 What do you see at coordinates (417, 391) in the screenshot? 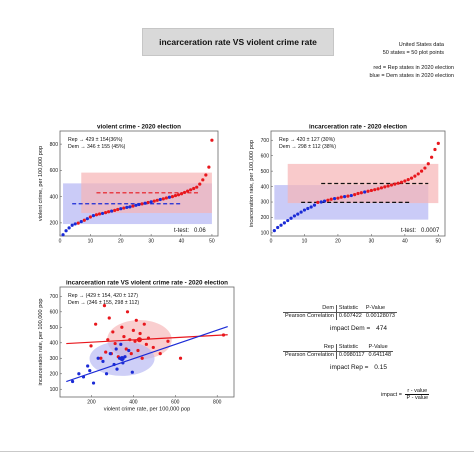
I see `impact-numerator: r - value` at bounding box center [417, 391].